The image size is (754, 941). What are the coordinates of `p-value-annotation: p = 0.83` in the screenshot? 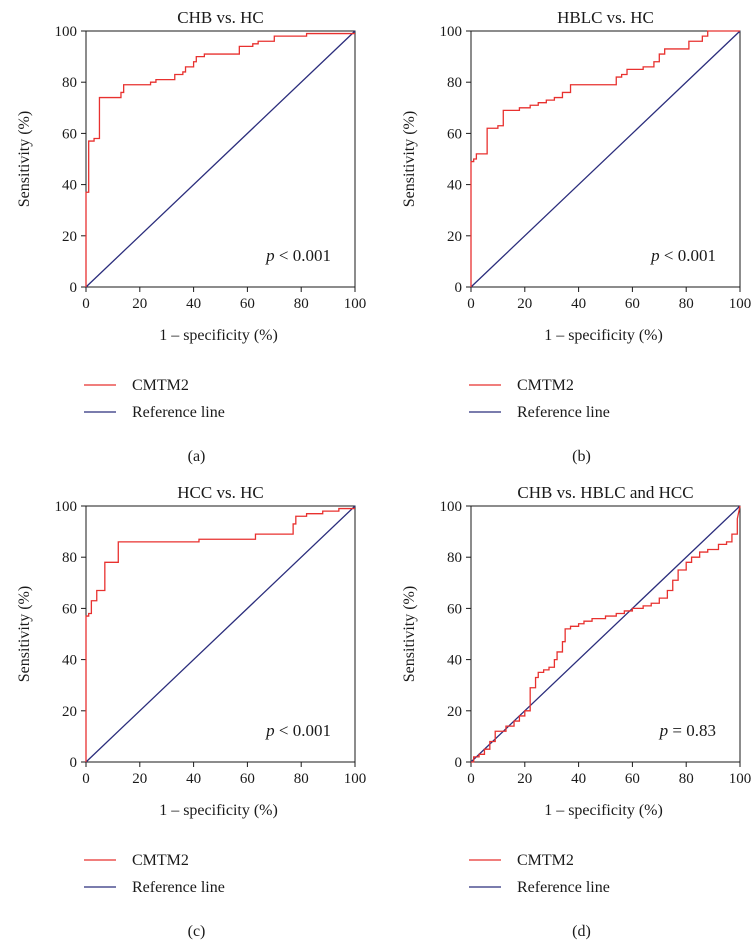 It's located at (687, 730).